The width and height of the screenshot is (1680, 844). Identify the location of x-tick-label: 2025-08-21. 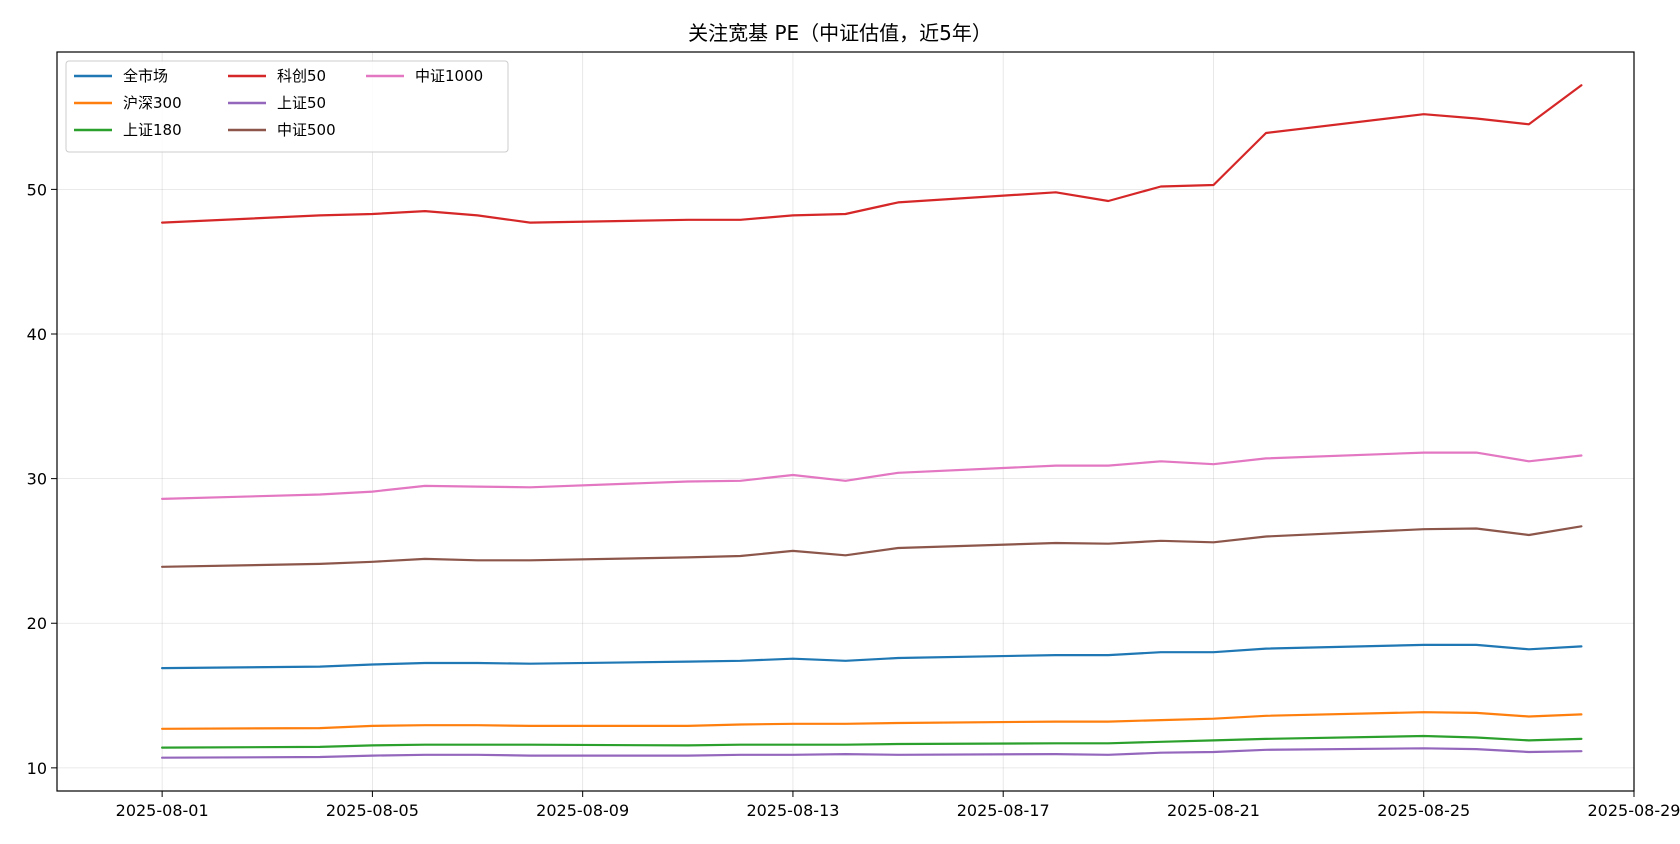
(1213, 810).